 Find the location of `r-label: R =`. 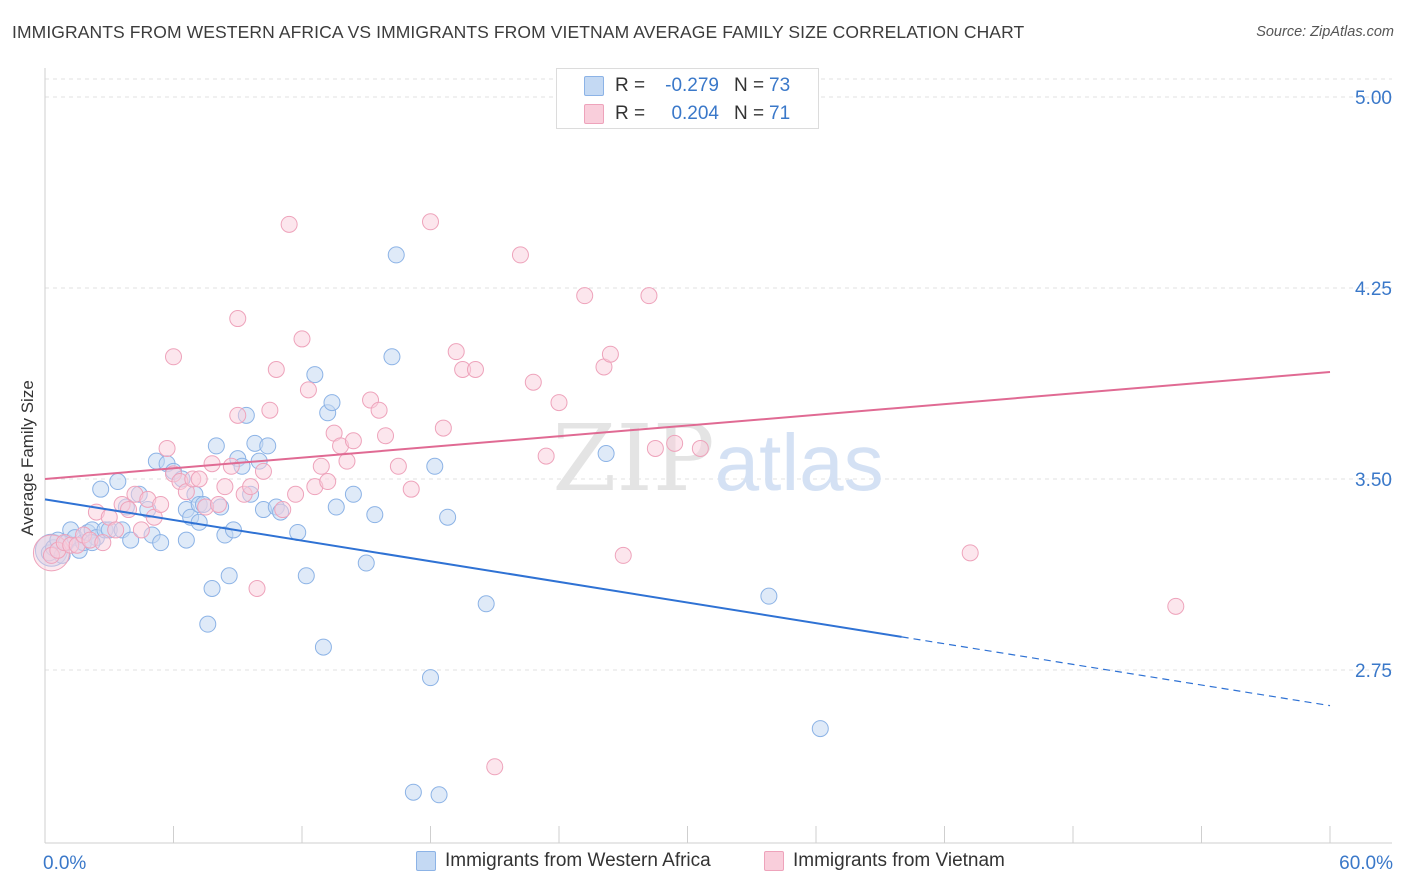

r-label: R = is located at coordinates (630, 113).